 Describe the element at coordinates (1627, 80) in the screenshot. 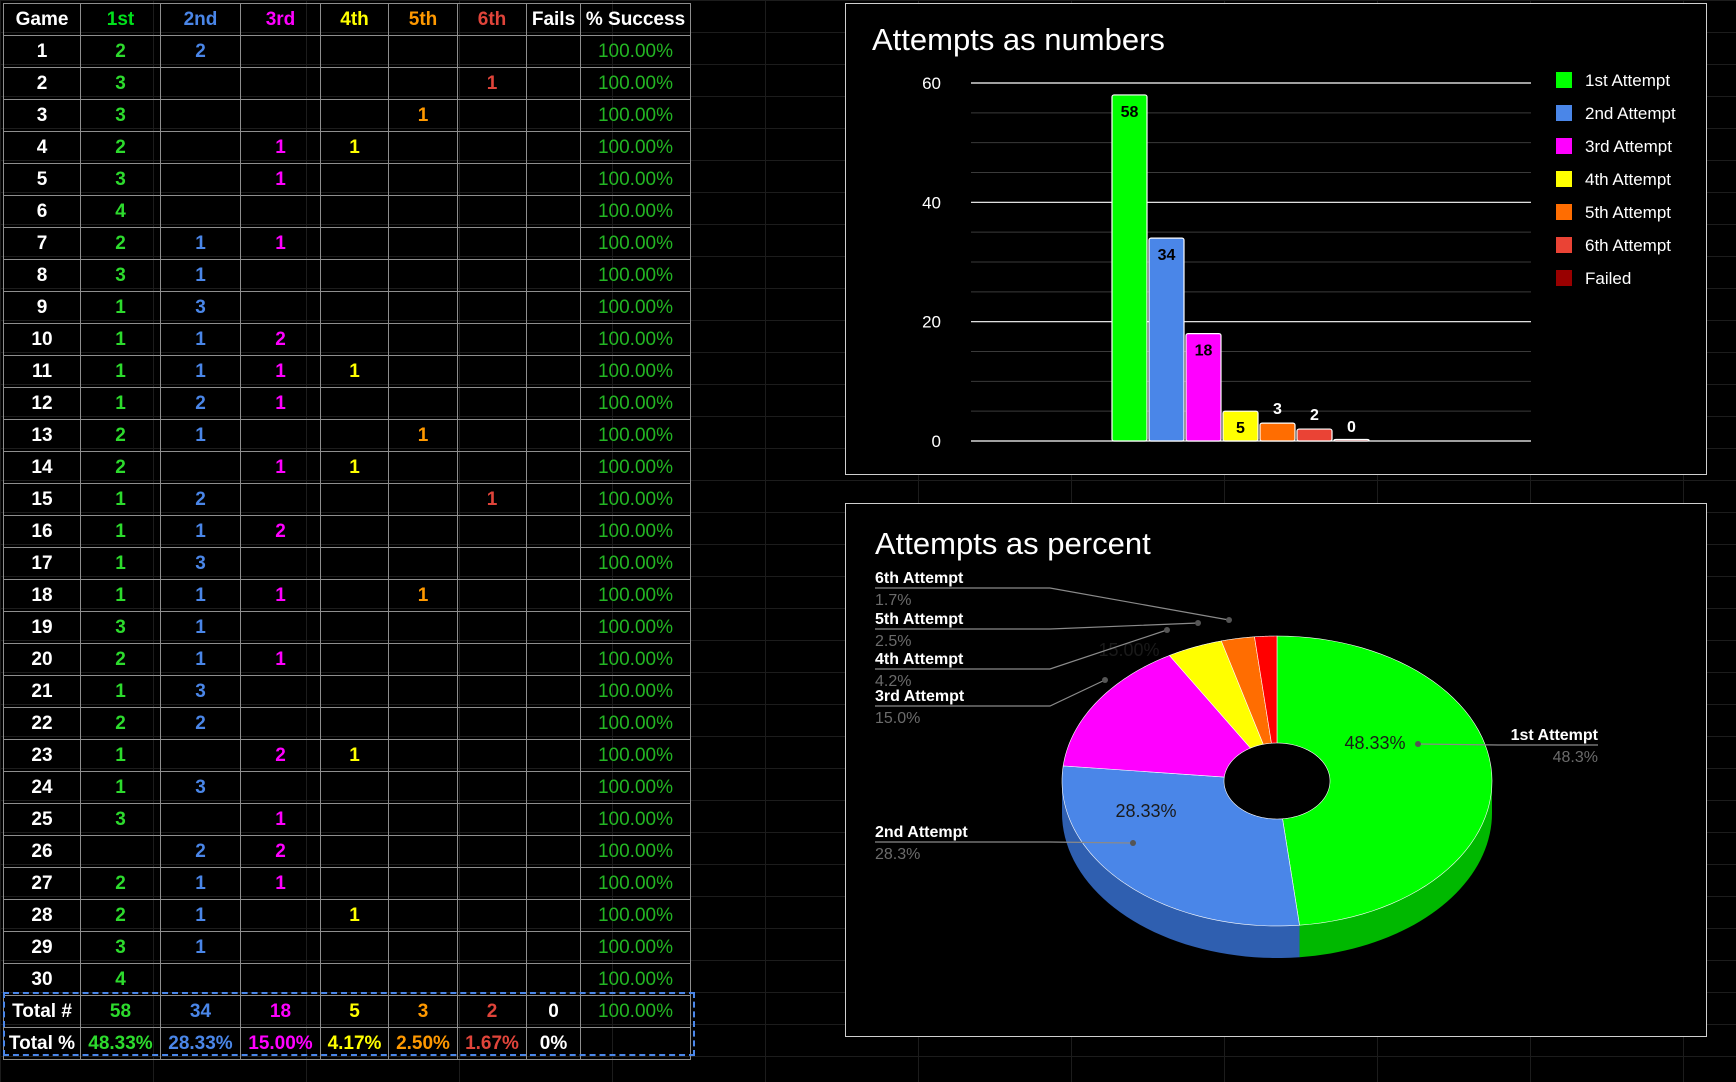

I see `legend-label: 1st Attempt` at that location.